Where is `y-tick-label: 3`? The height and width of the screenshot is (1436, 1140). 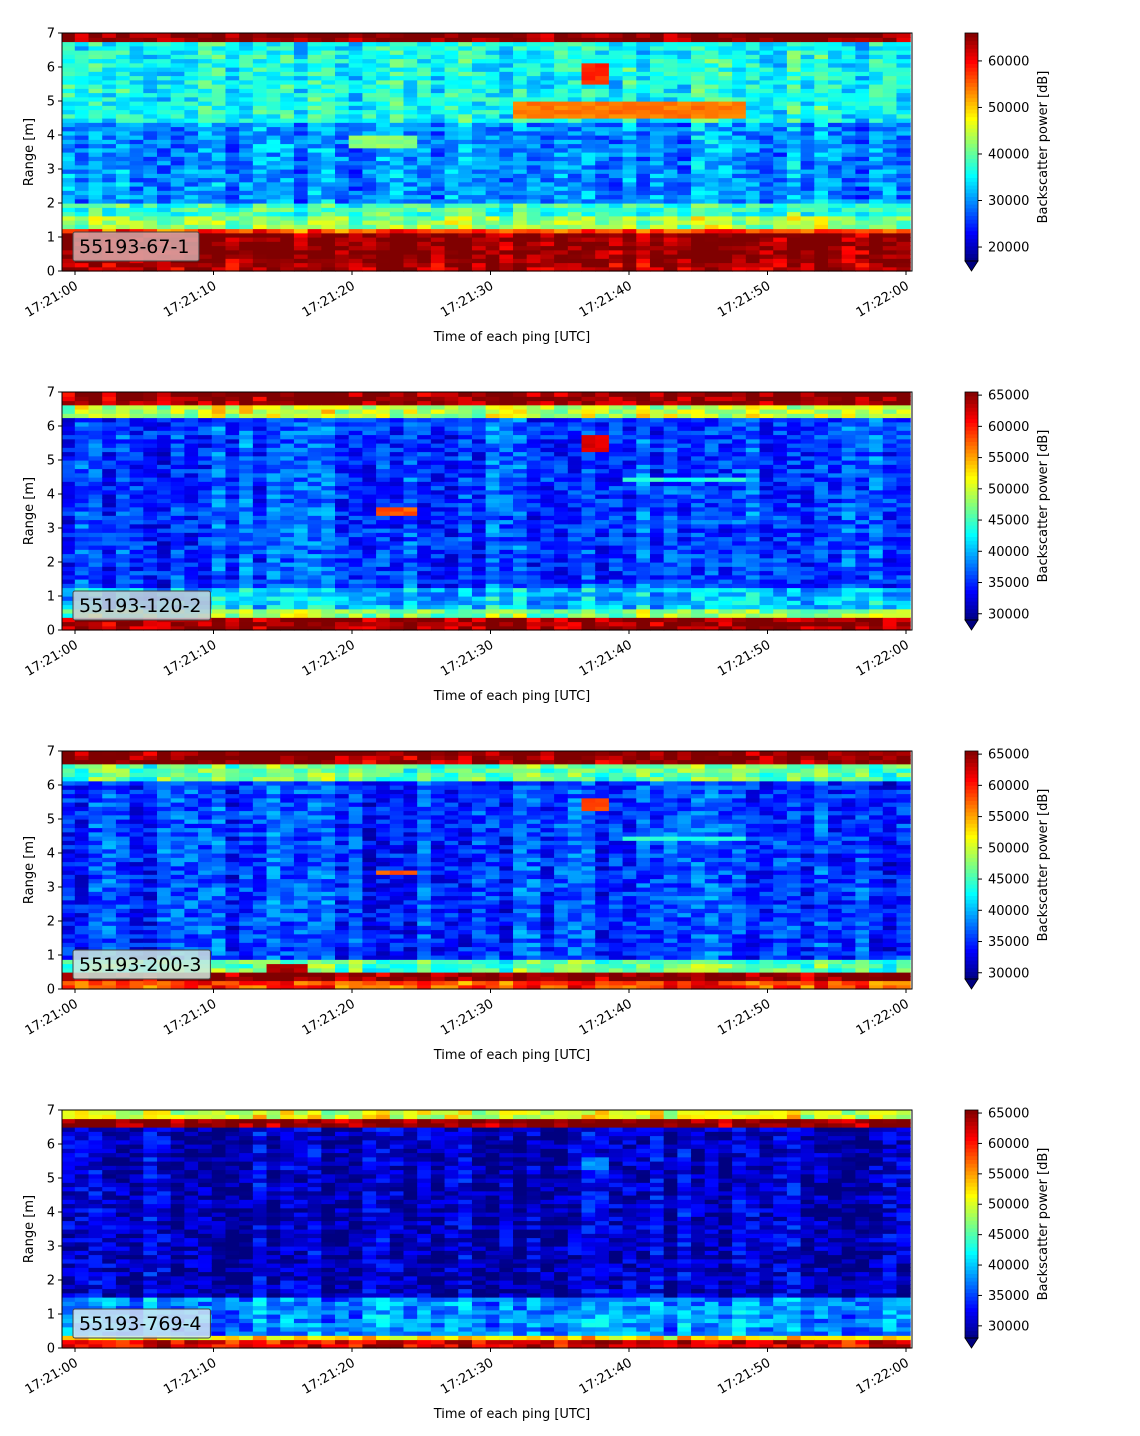 y-tick-label: 3 is located at coordinates (51, 529).